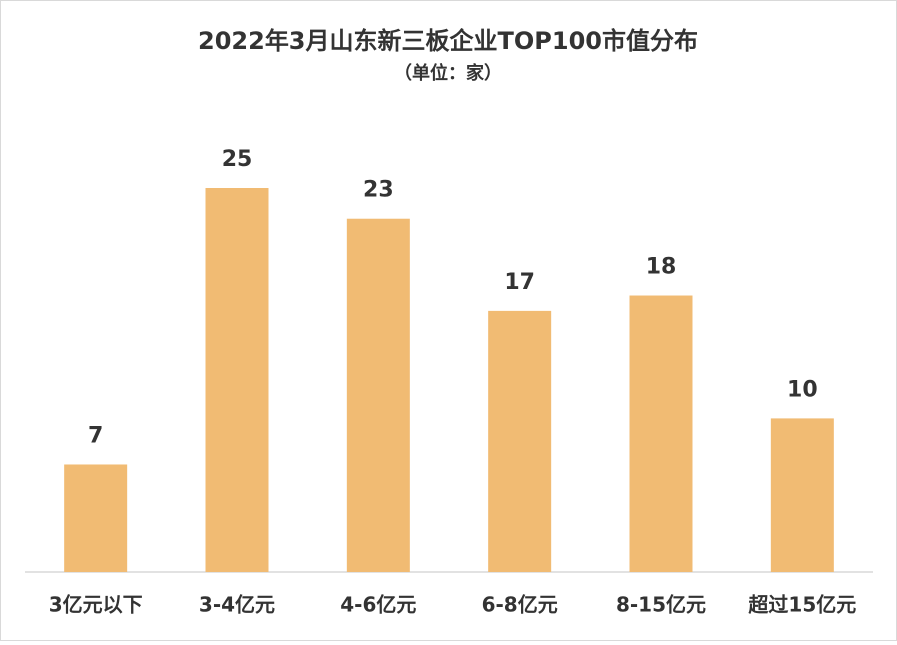  I want to click on data-label: 25, so click(237, 159).